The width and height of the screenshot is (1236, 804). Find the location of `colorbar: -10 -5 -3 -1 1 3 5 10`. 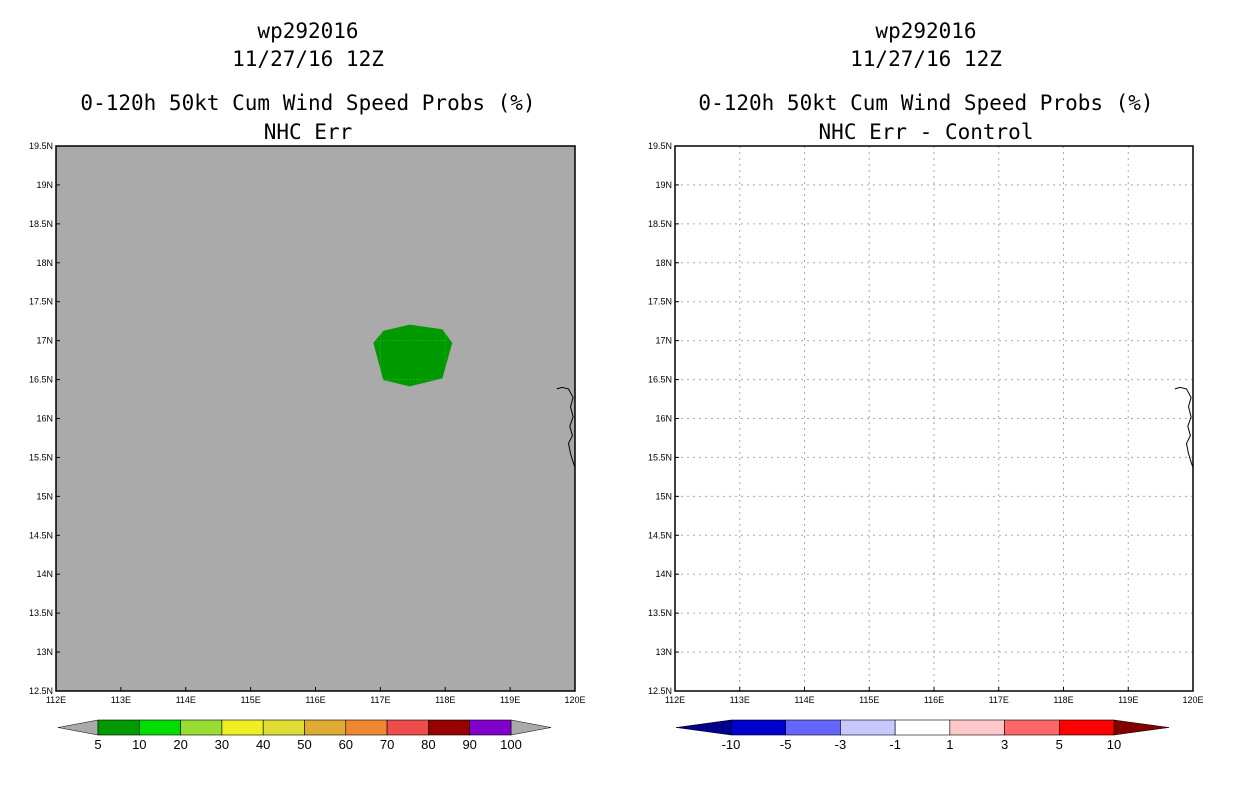

colorbar: -10 -5 -3 -1 1 3 5 10 is located at coordinates (922, 735).